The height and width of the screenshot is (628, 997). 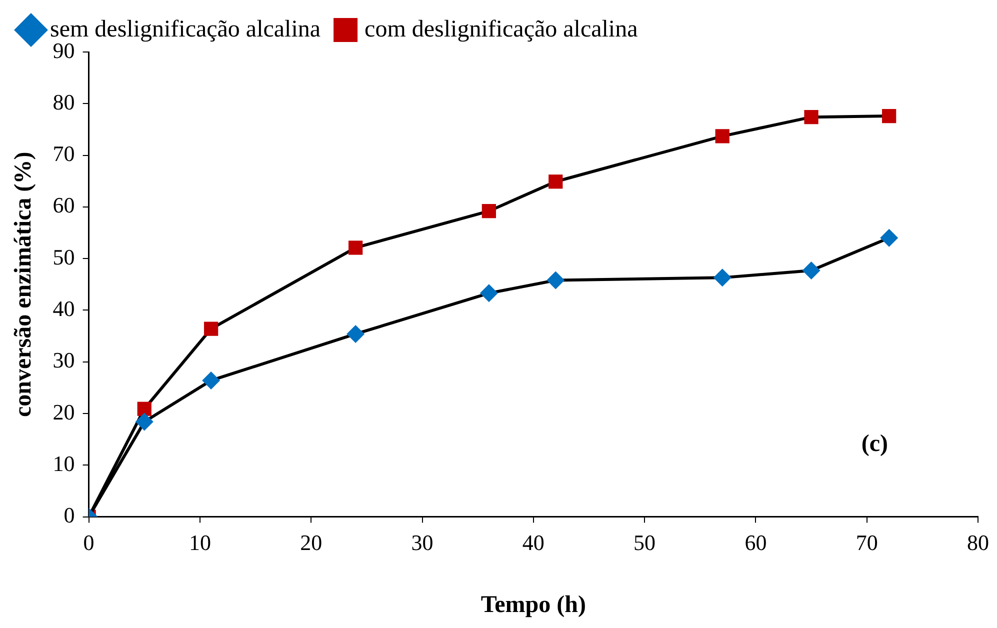 What do you see at coordinates (63, 463) in the screenshot?
I see `y-tick-label: 10` at bounding box center [63, 463].